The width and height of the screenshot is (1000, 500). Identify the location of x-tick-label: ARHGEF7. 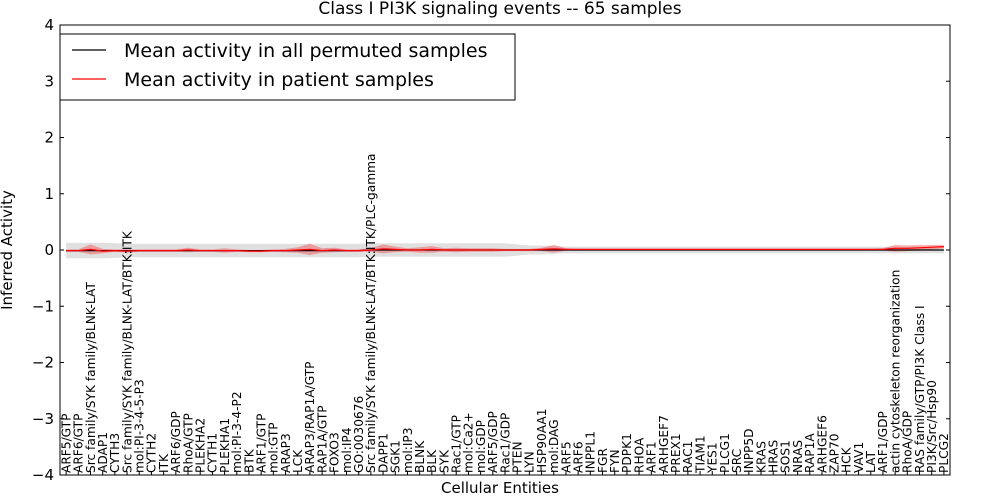
(664, 444).